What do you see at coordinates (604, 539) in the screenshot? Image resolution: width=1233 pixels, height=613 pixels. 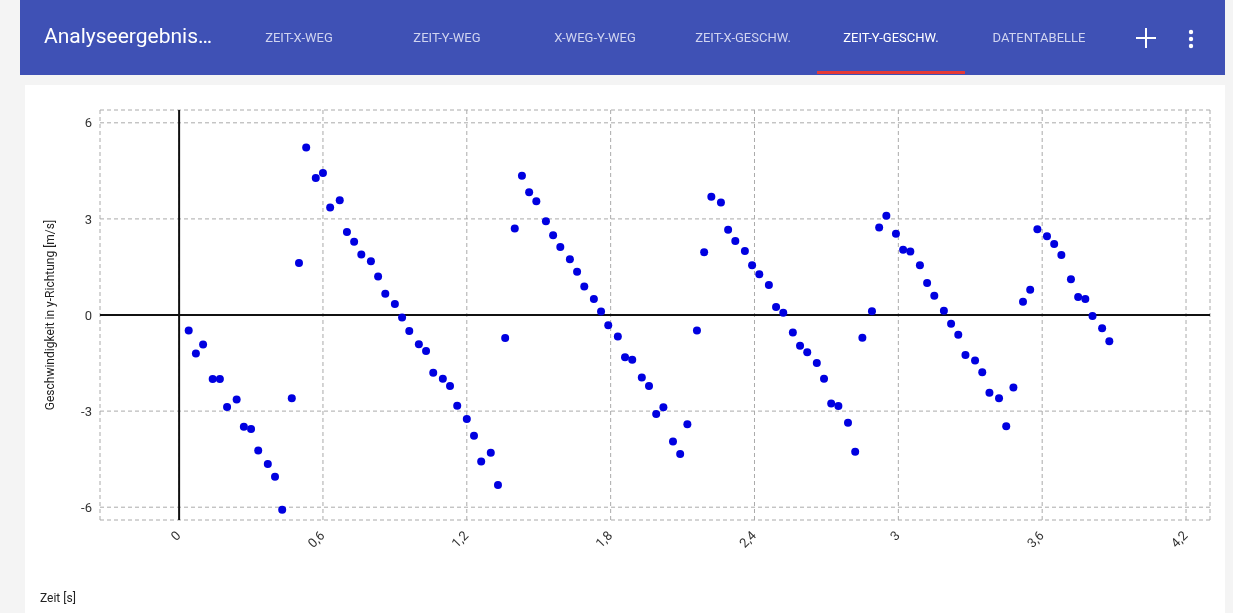 I see `x-tick-label: 1,8` at bounding box center [604, 539].